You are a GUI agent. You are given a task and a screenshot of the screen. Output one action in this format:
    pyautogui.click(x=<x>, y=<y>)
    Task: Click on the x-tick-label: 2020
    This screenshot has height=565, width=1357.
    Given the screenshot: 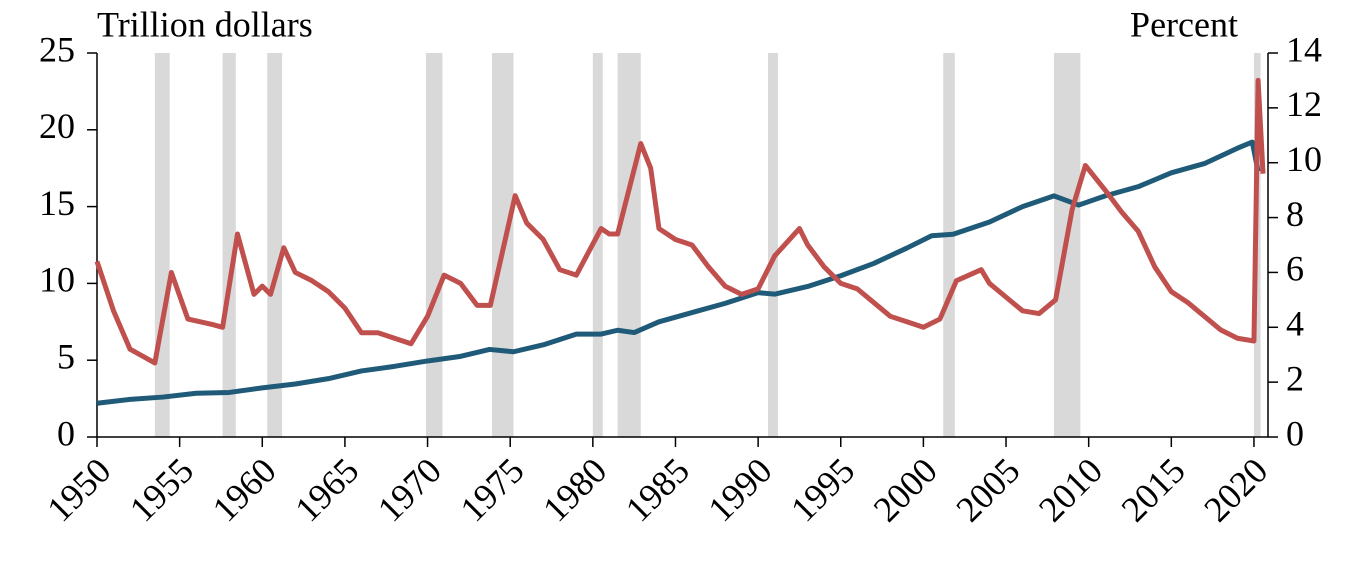 What is the action you would take?
    pyautogui.click(x=1235, y=489)
    